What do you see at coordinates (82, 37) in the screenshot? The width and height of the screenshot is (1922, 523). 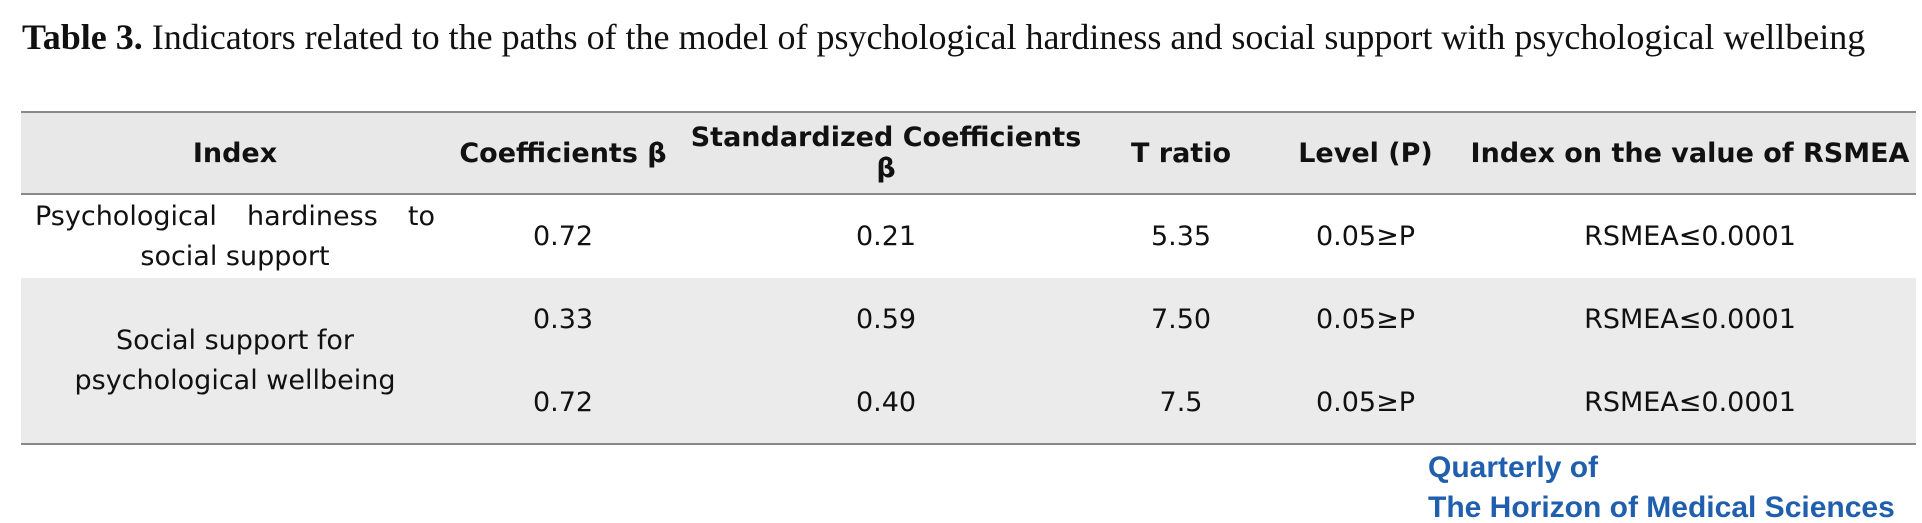 I see `caption-label: Table 3.` at bounding box center [82, 37].